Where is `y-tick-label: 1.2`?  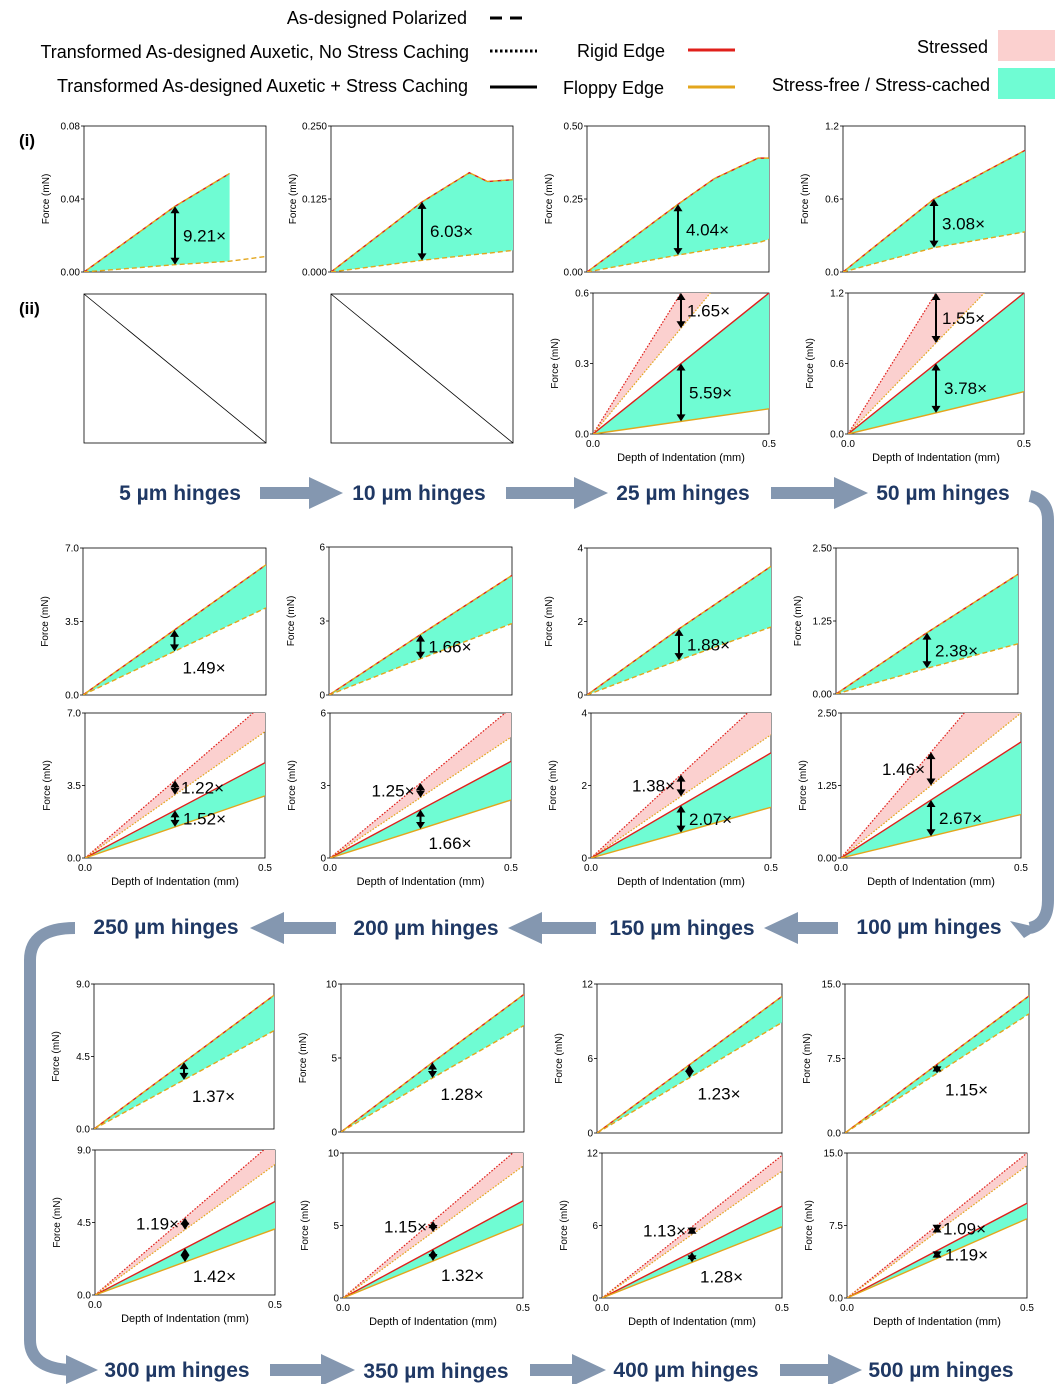
y-tick-label: 1.2 is located at coordinates (837, 294).